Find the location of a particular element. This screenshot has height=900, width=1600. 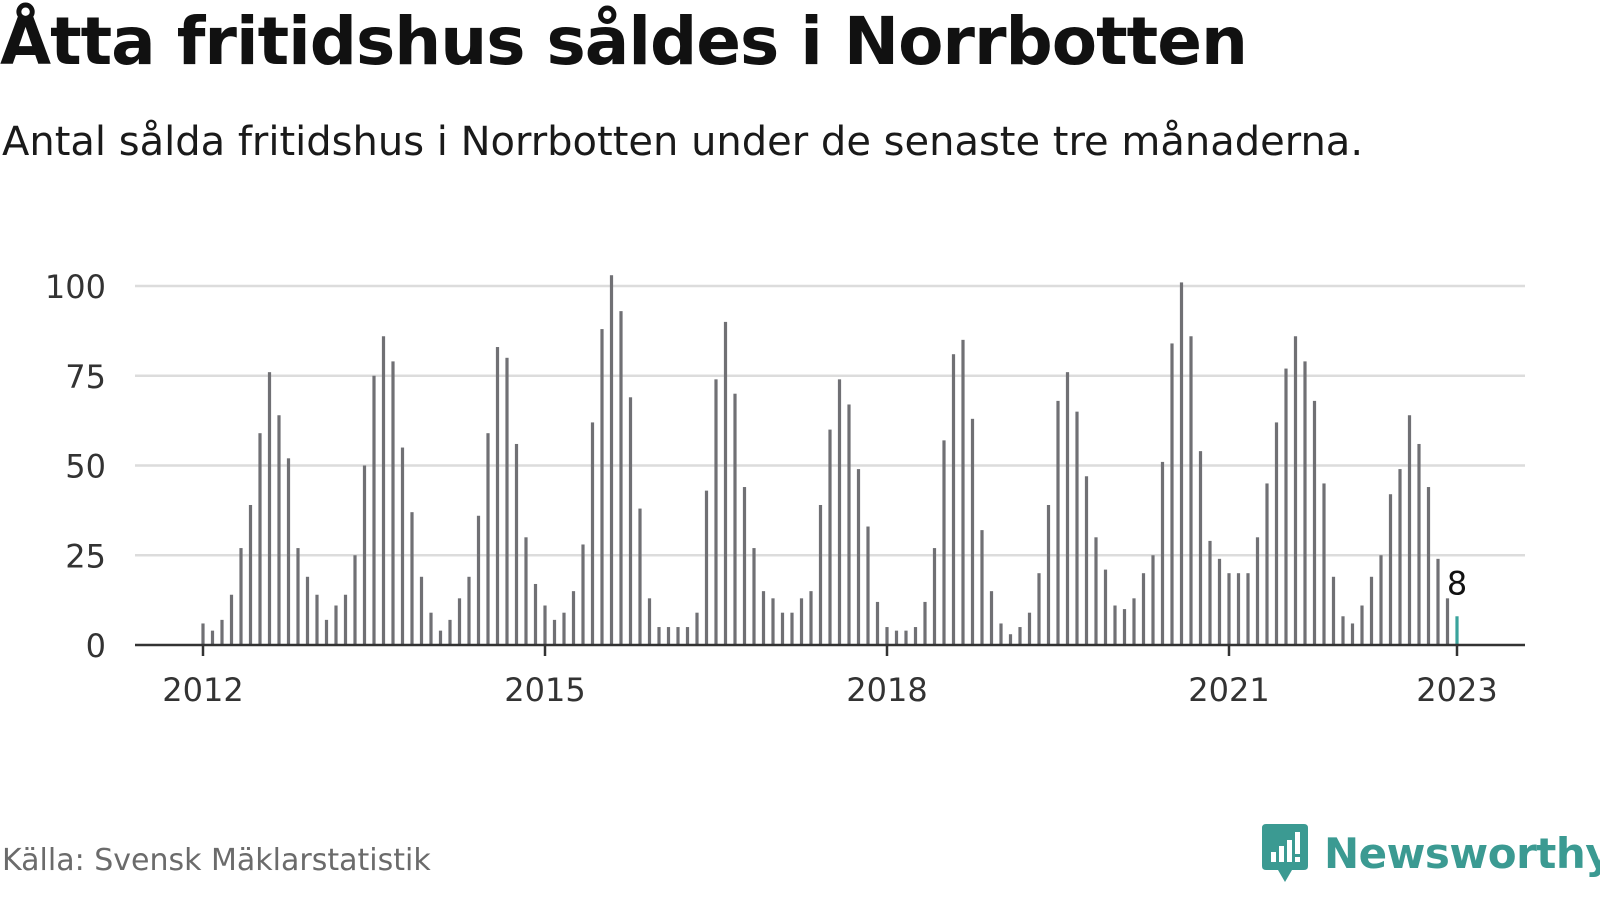

y-tick-label: 50 is located at coordinates (85, 467).